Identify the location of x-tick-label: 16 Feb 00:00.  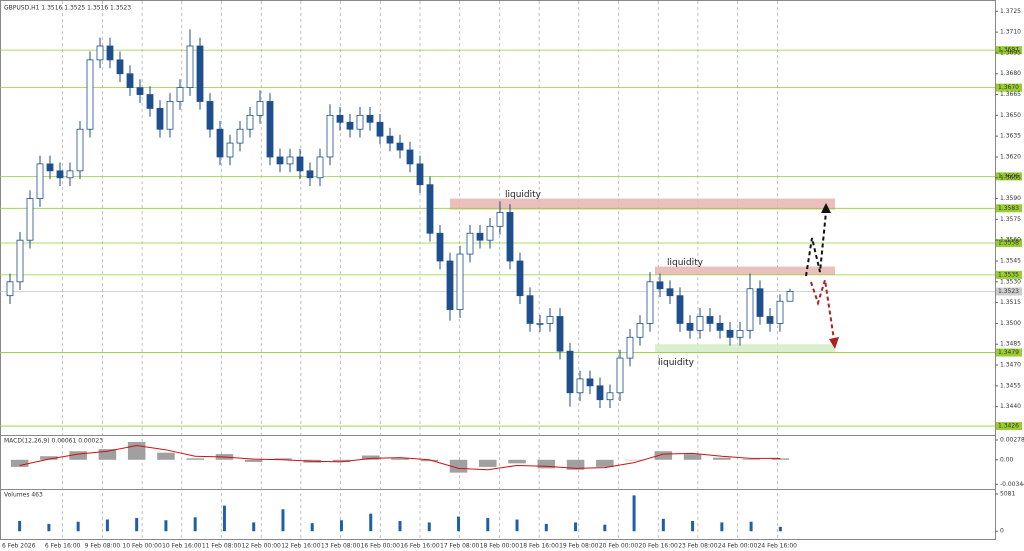
(381, 546).